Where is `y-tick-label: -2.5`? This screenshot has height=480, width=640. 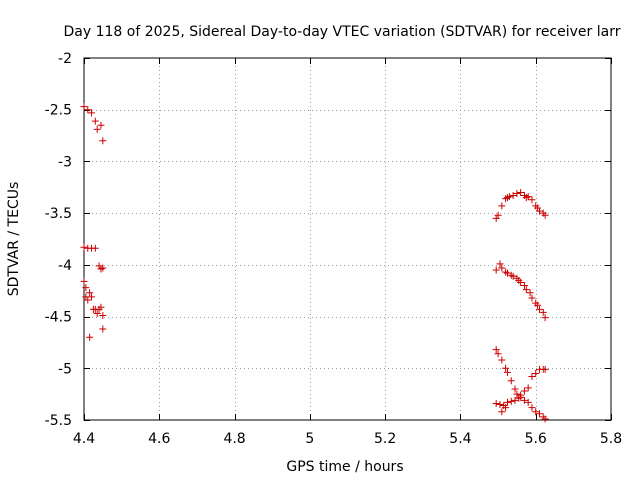
y-tick-label: -2.5 is located at coordinates (58, 111).